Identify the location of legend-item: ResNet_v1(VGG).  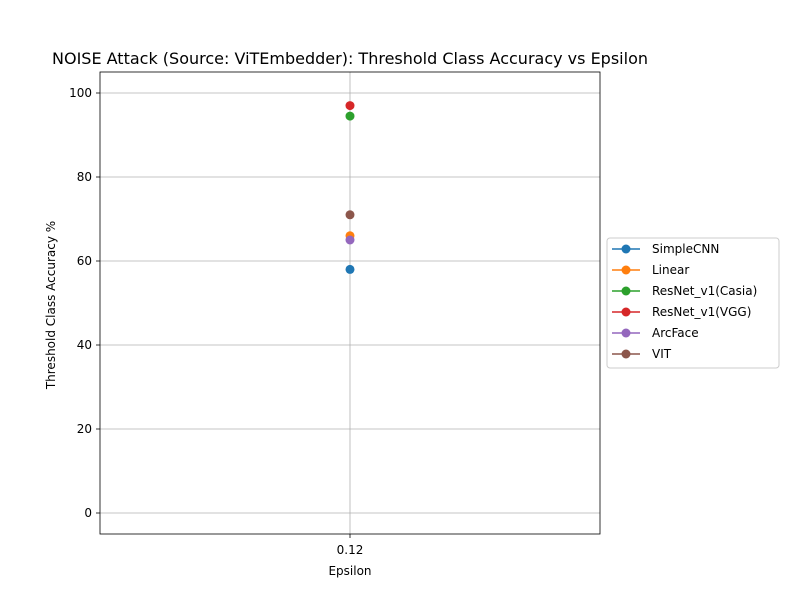
(681, 312).